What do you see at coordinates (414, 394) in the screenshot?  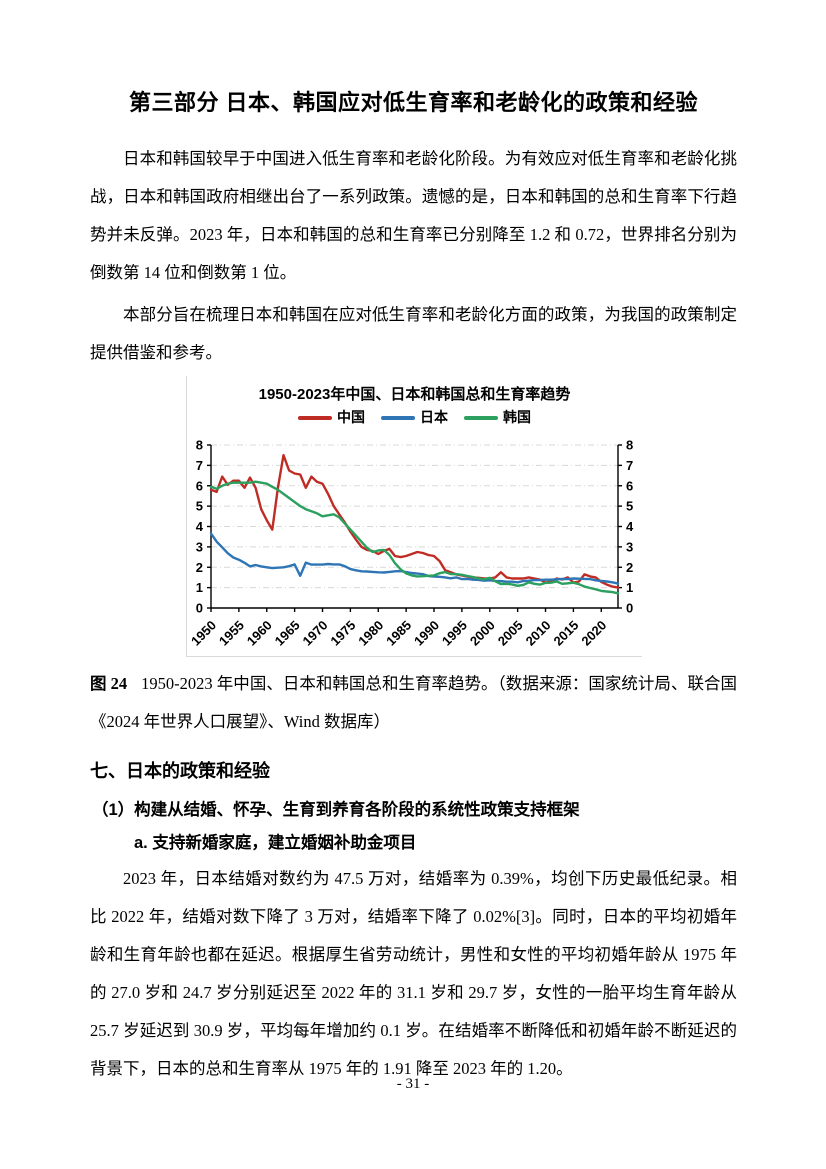 I see `chart-title: 1950-2023年中国、日本和韩国总和生育率趋势` at bounding box center [414, 394].